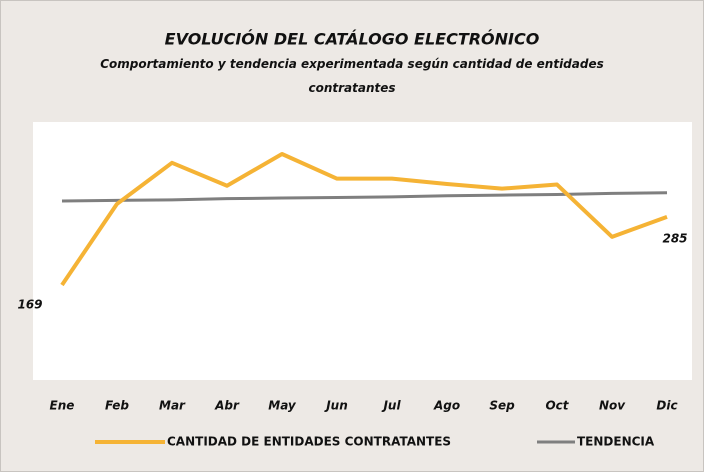  Describe the element at coordinates (62, 406) in the screenshot. I see `x-tick-label: Ene` at that location.